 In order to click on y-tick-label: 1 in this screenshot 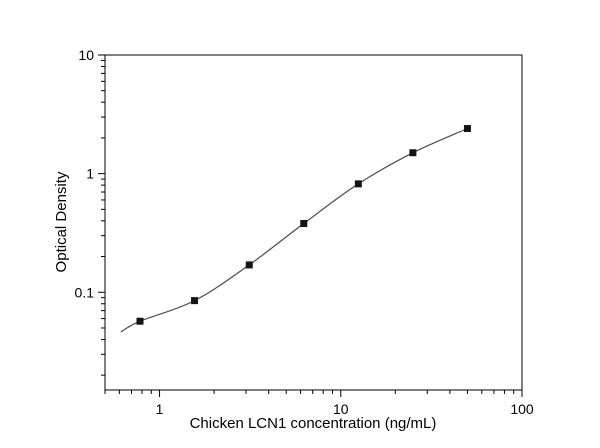, I will do `click(90, 174)`.